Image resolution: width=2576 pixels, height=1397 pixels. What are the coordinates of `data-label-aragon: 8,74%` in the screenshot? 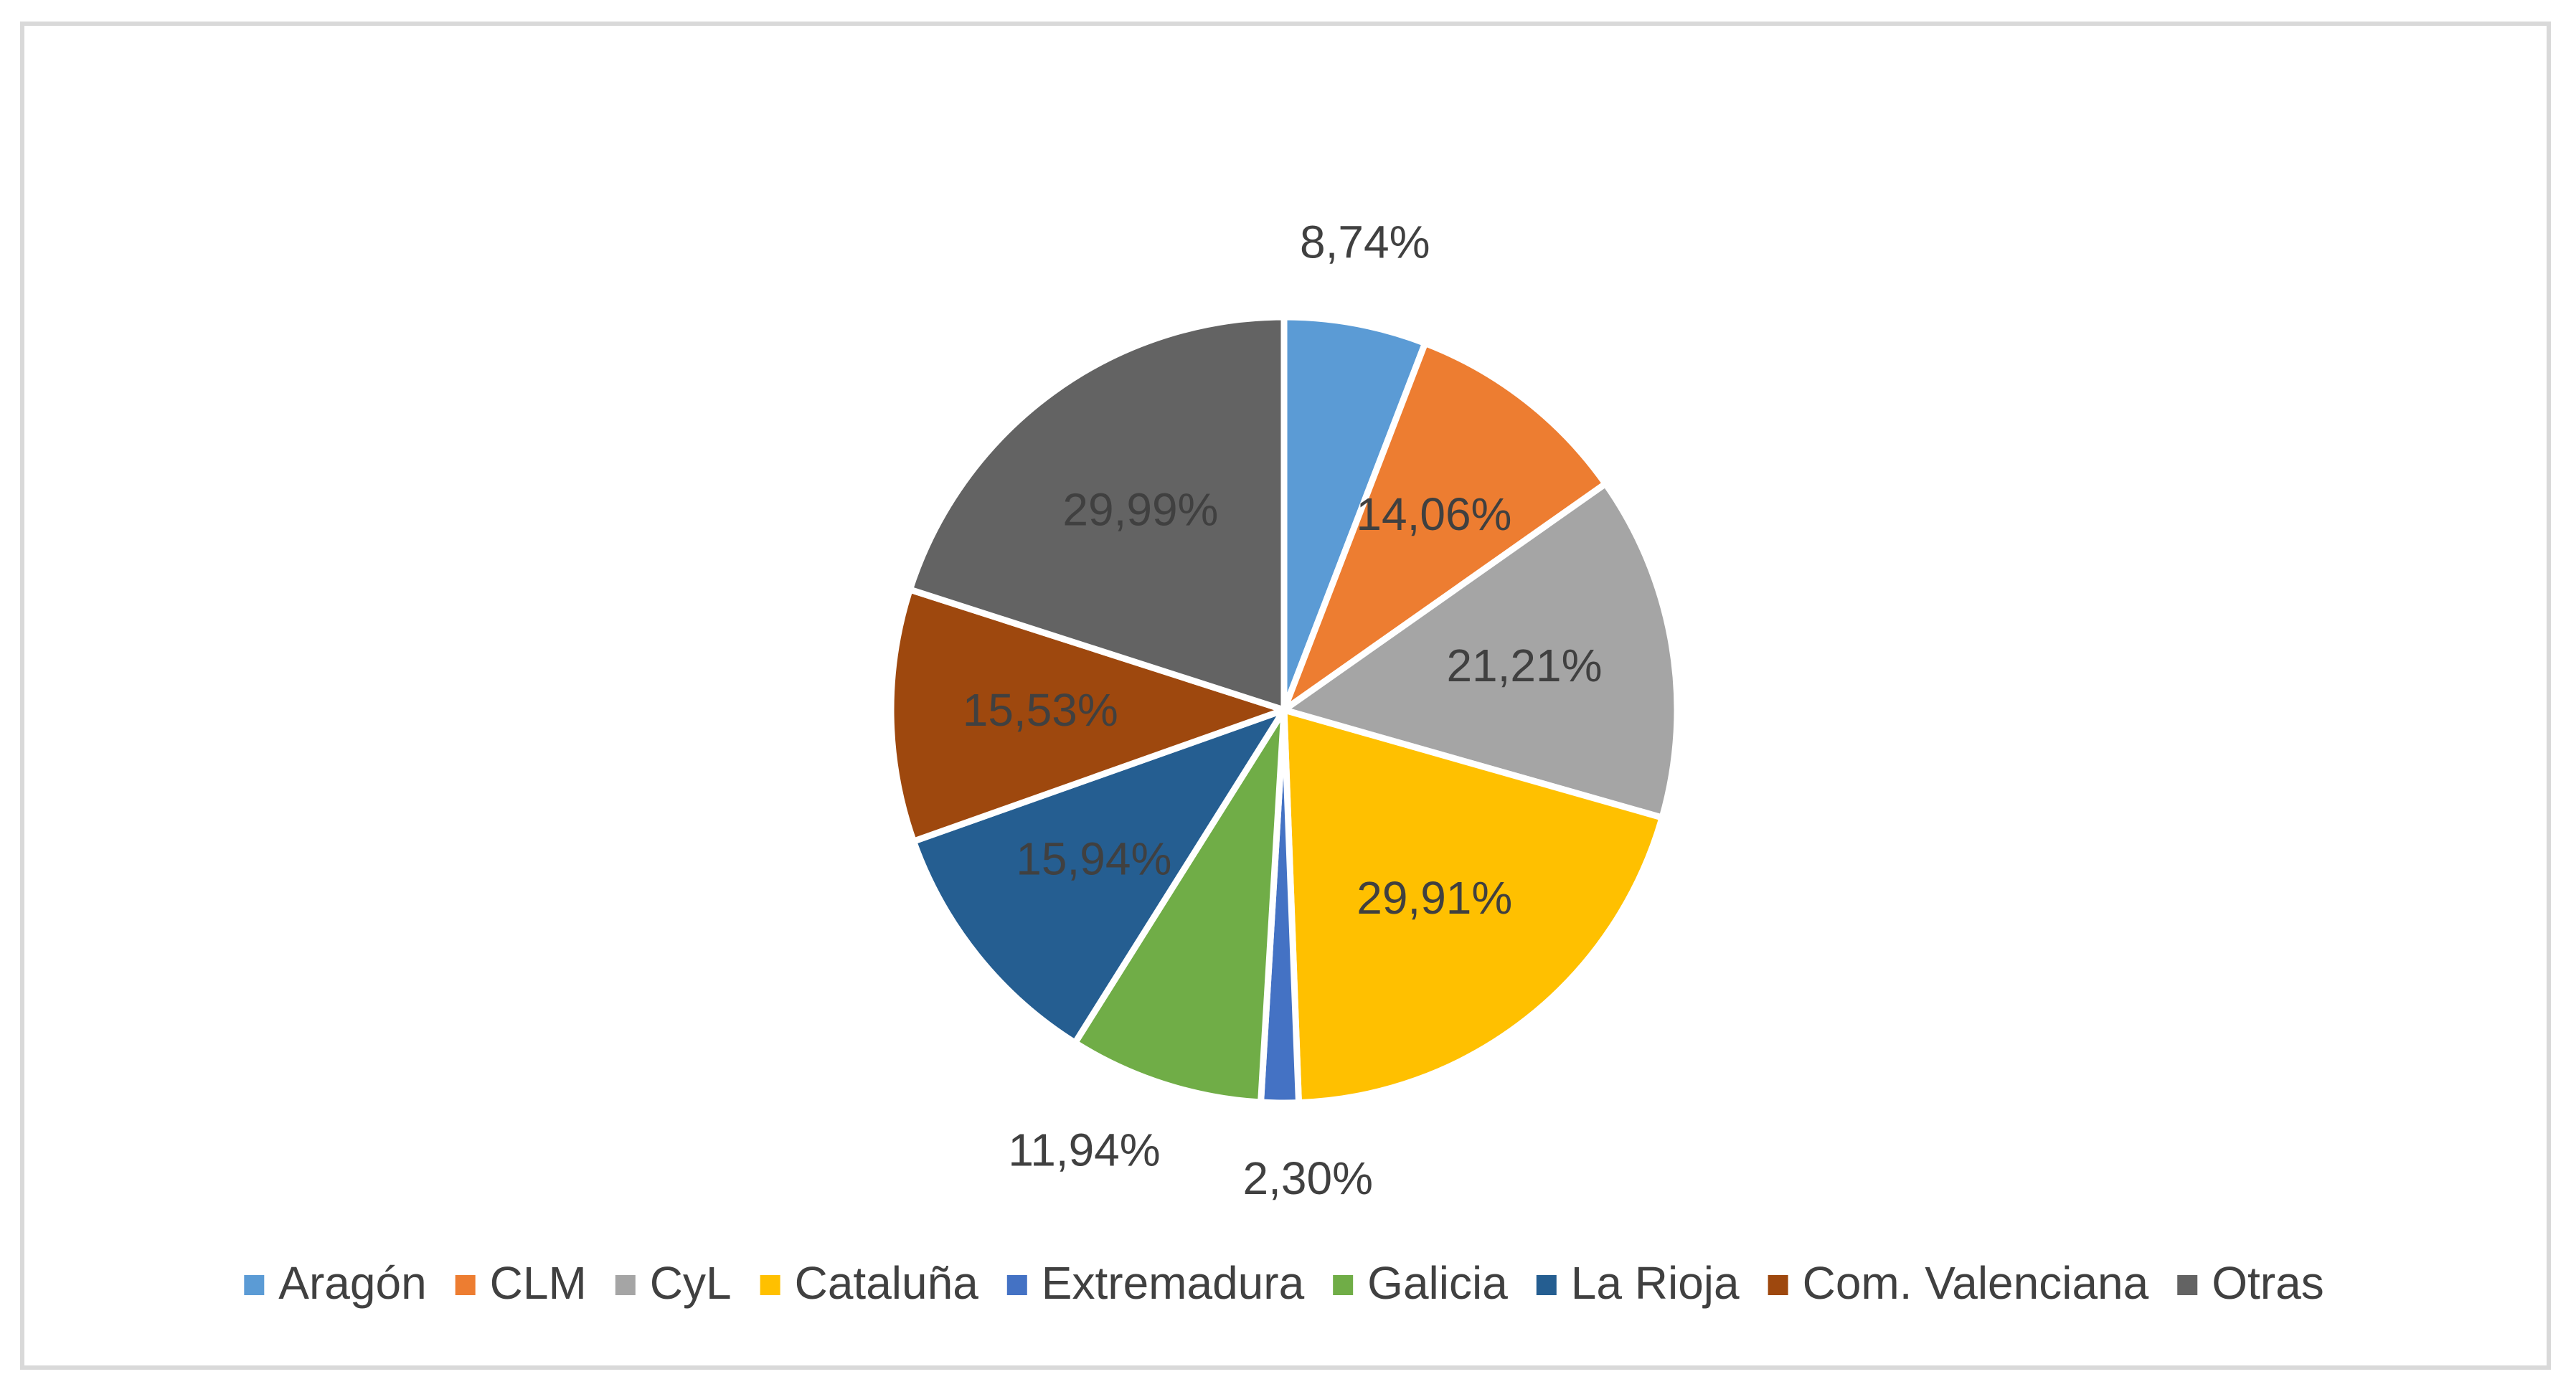 It's located at (1365, 241).